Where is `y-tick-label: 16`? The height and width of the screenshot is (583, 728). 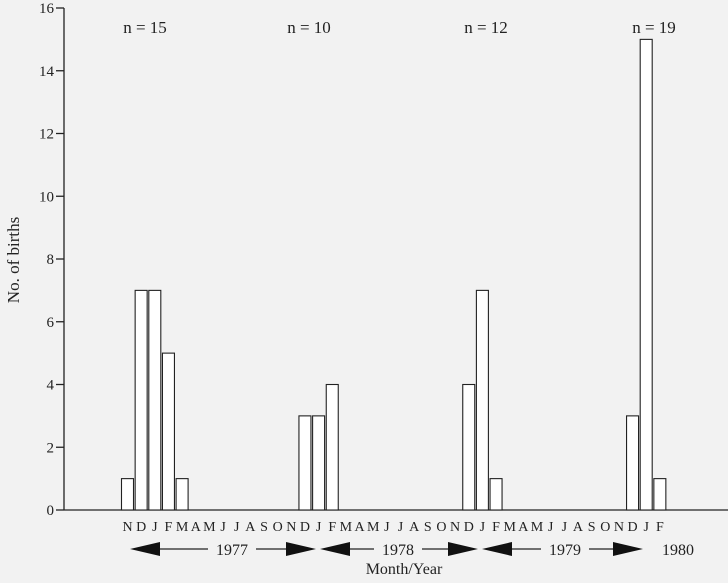 y-tick-label: 16 is located at coordinates (47, 9).